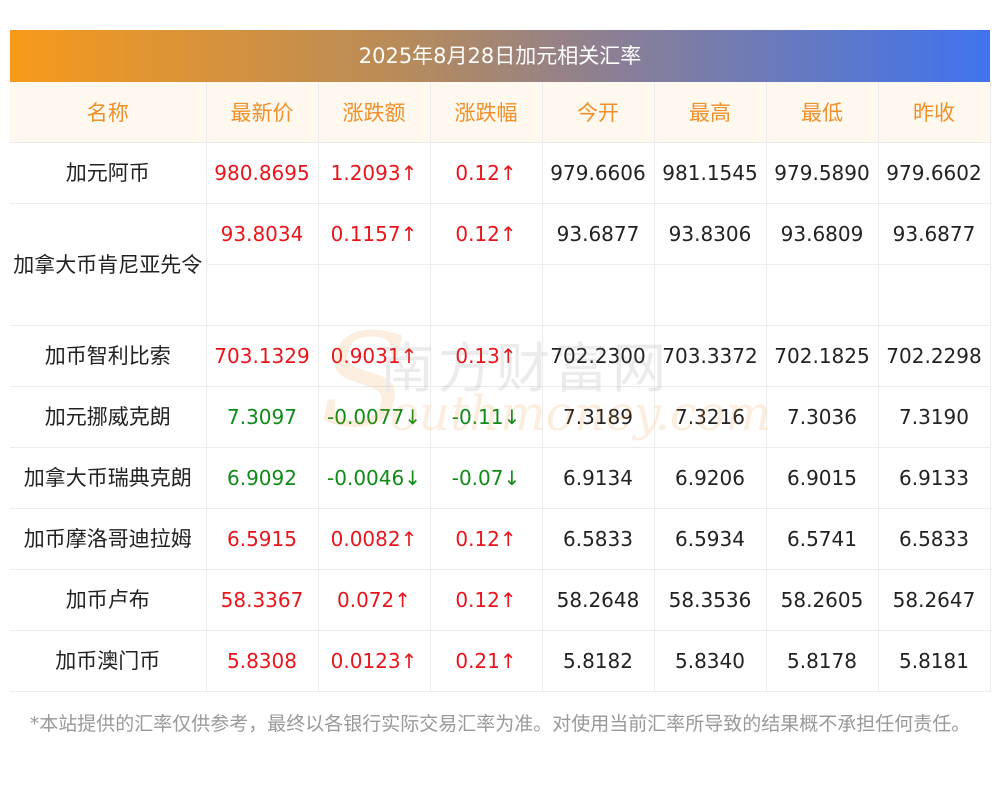 The height and width of the screenshot is (793, 1000). I want to click on high-cell: 93.8306, so click(710, 264).